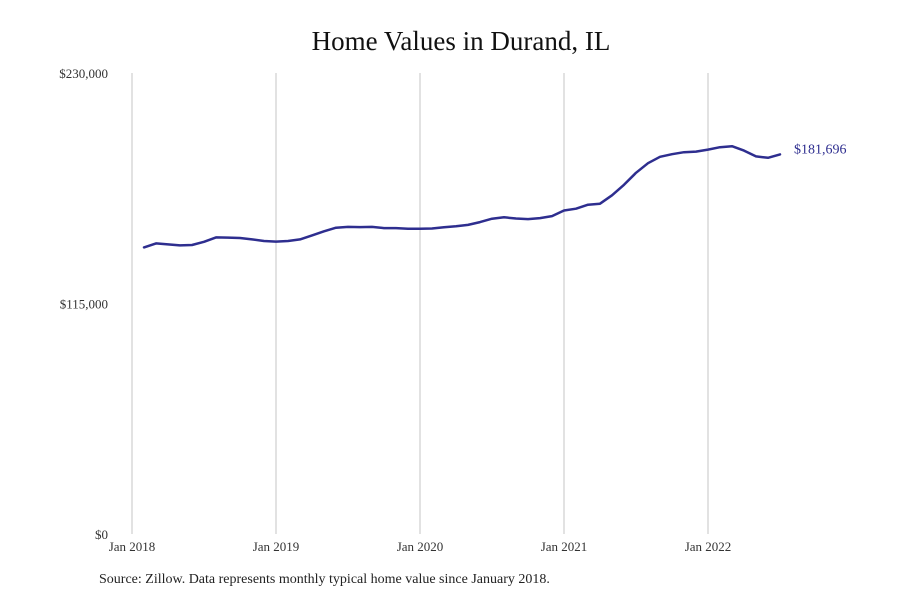  What do you see at coordinates (132, 546) in the screenshot?
I see `x-tick-label: Jan 2018` at bounding box center [132, 546].